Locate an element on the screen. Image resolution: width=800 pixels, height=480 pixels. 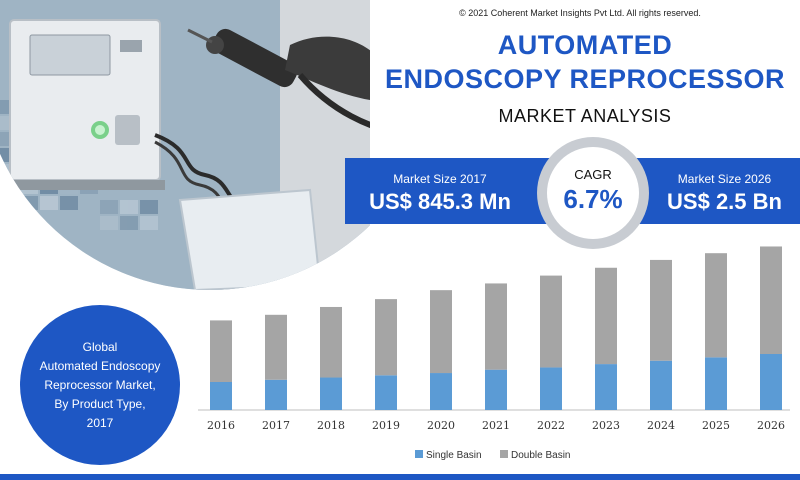
subtitle: MARKET ANALYSIS is located at coordinates (585, 116).